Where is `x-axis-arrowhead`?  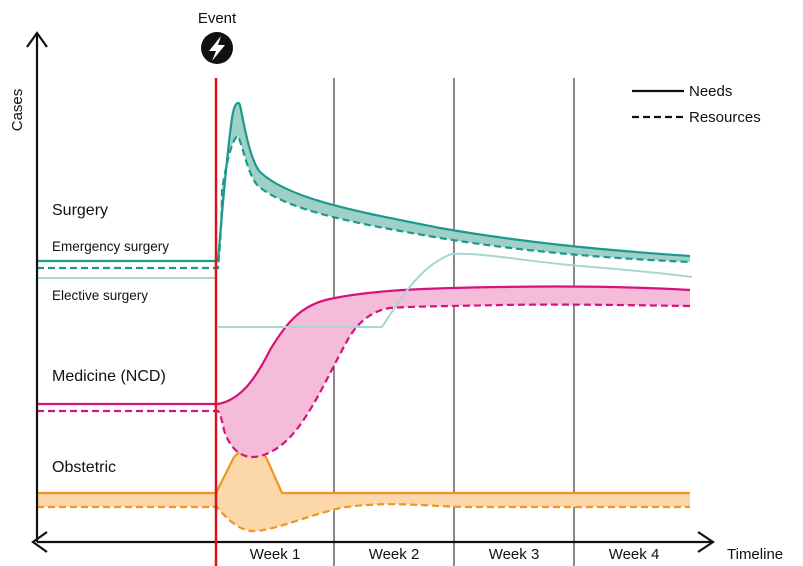
x-axis-arrowhead is located at coordinates (706, 542).